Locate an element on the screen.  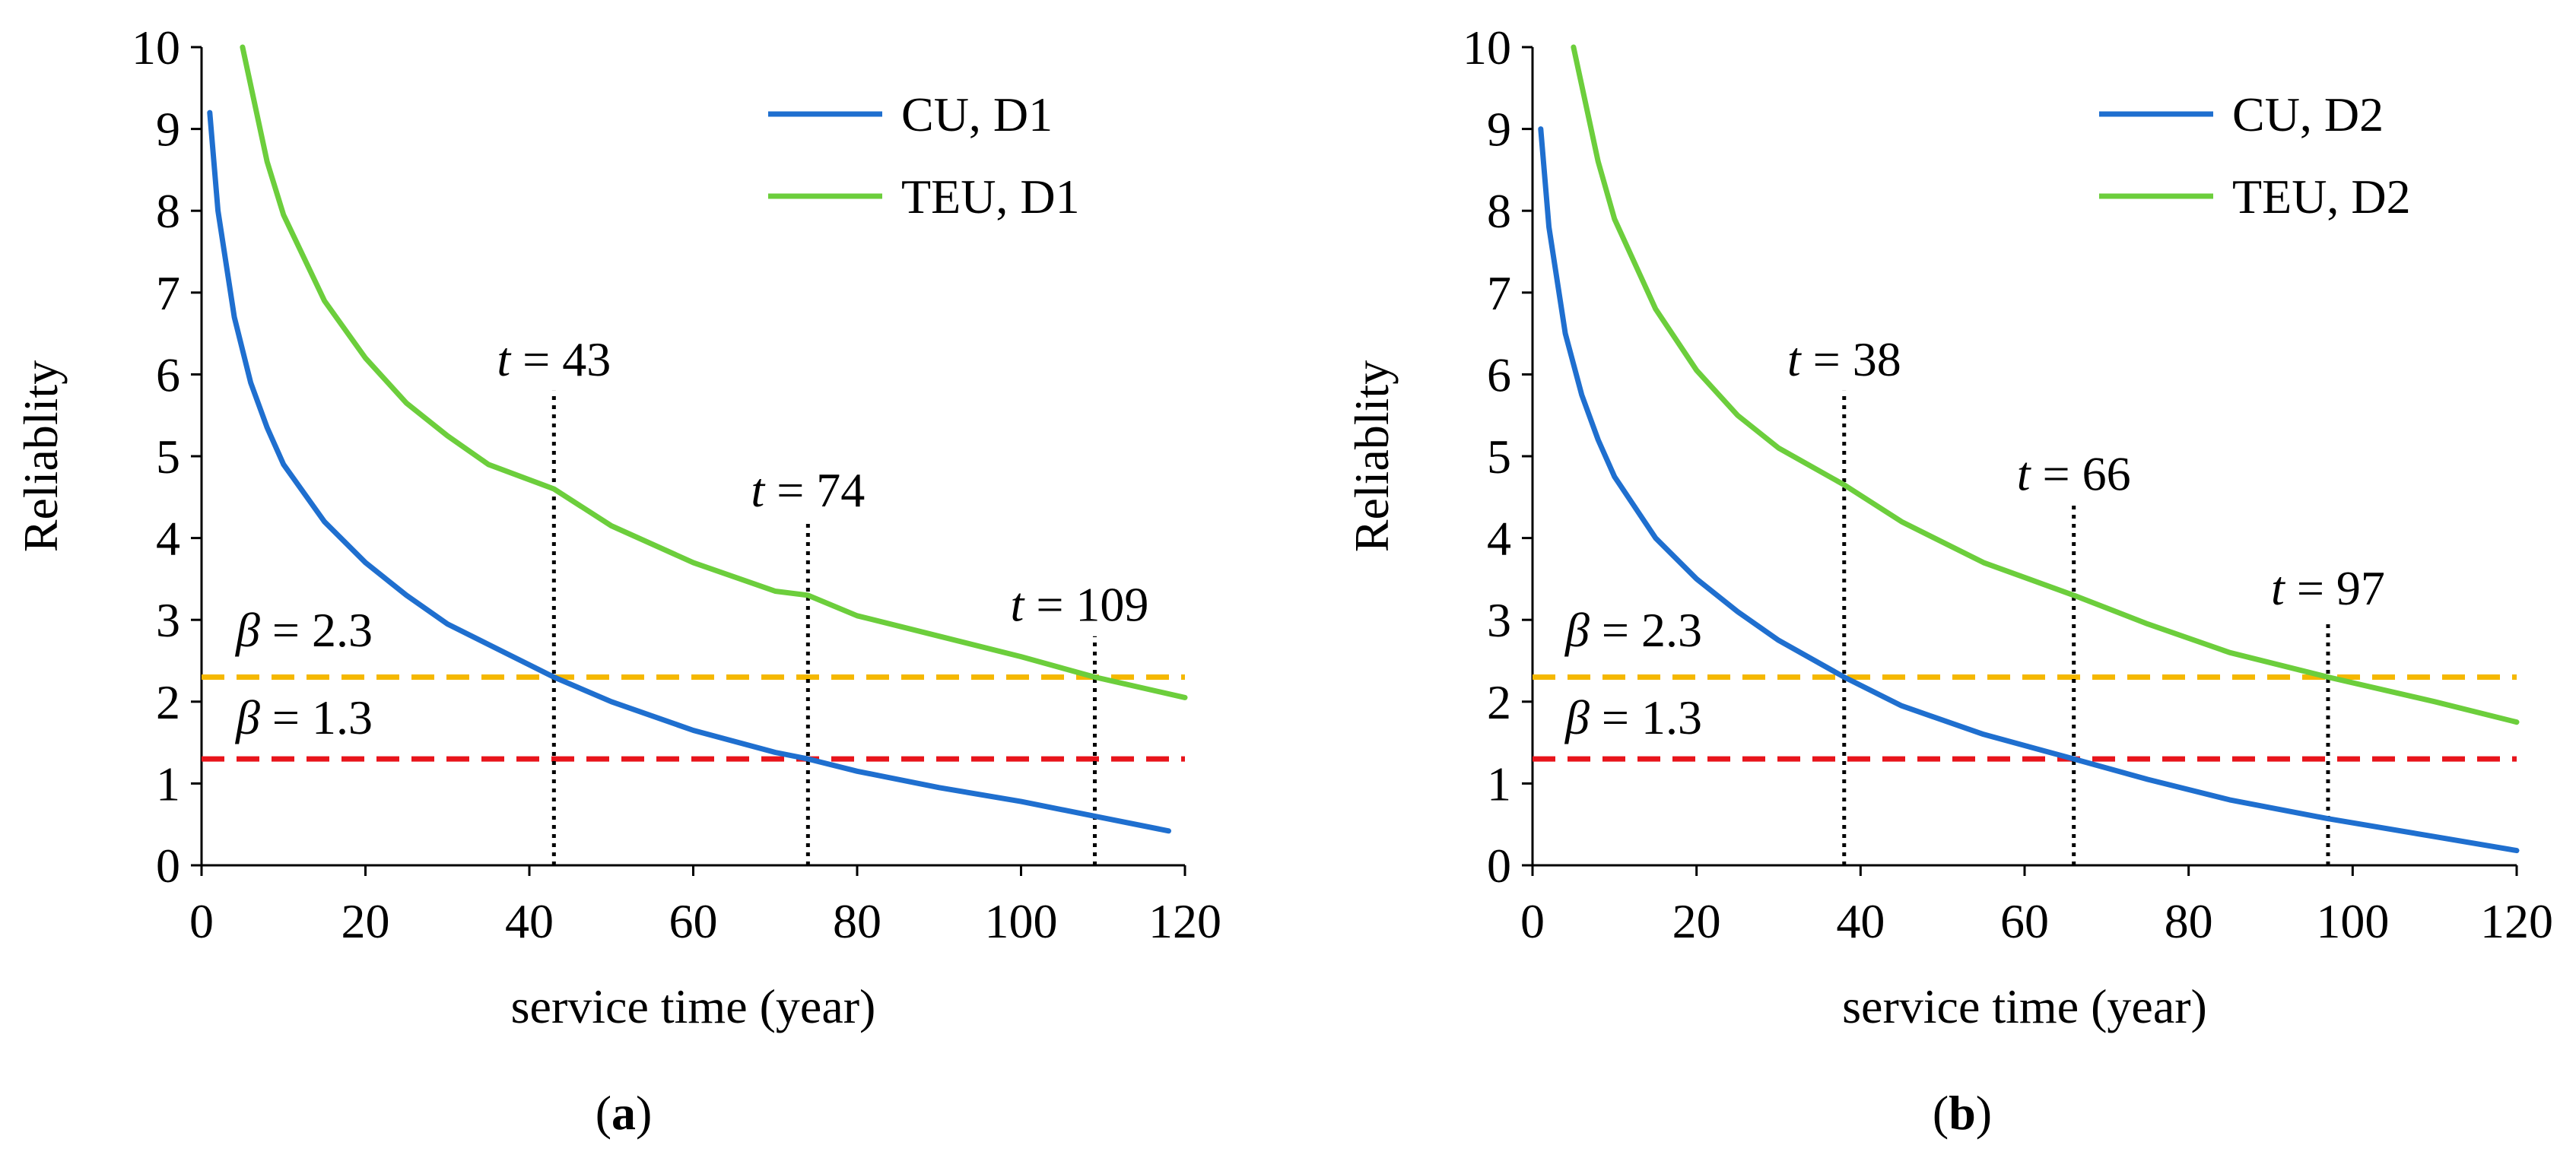
marker-value: = 97 is located at coordinates (2335, 588).